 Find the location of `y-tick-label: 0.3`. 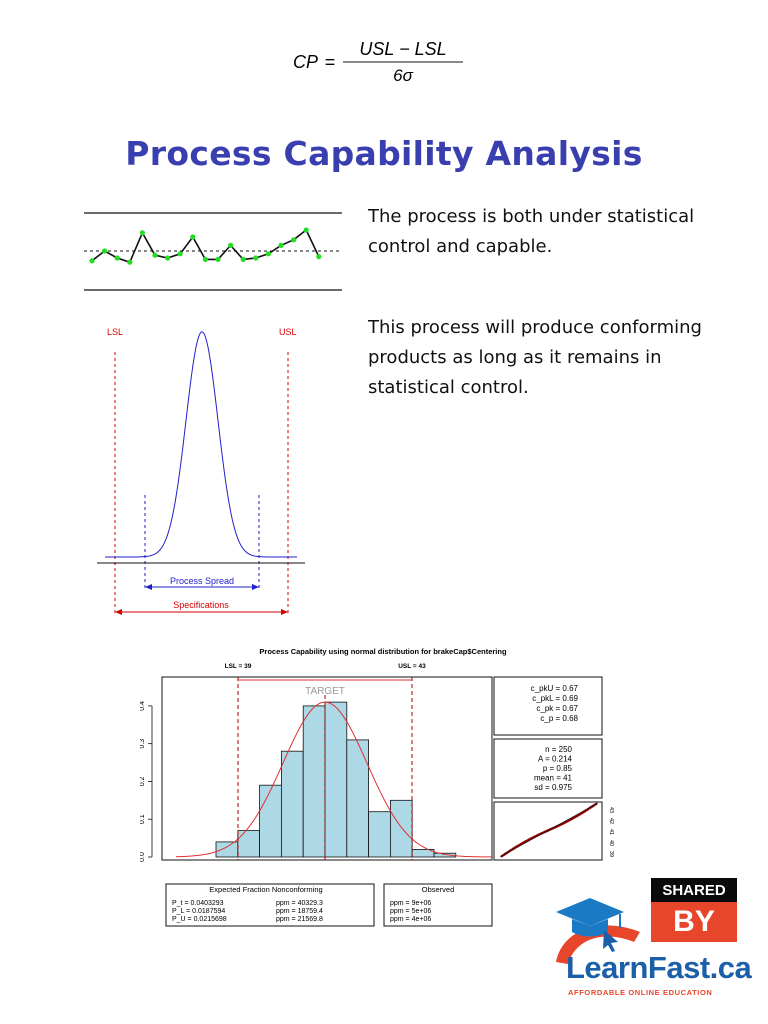

y-tick-label: 0.3 is located at coordinates (143, 744).